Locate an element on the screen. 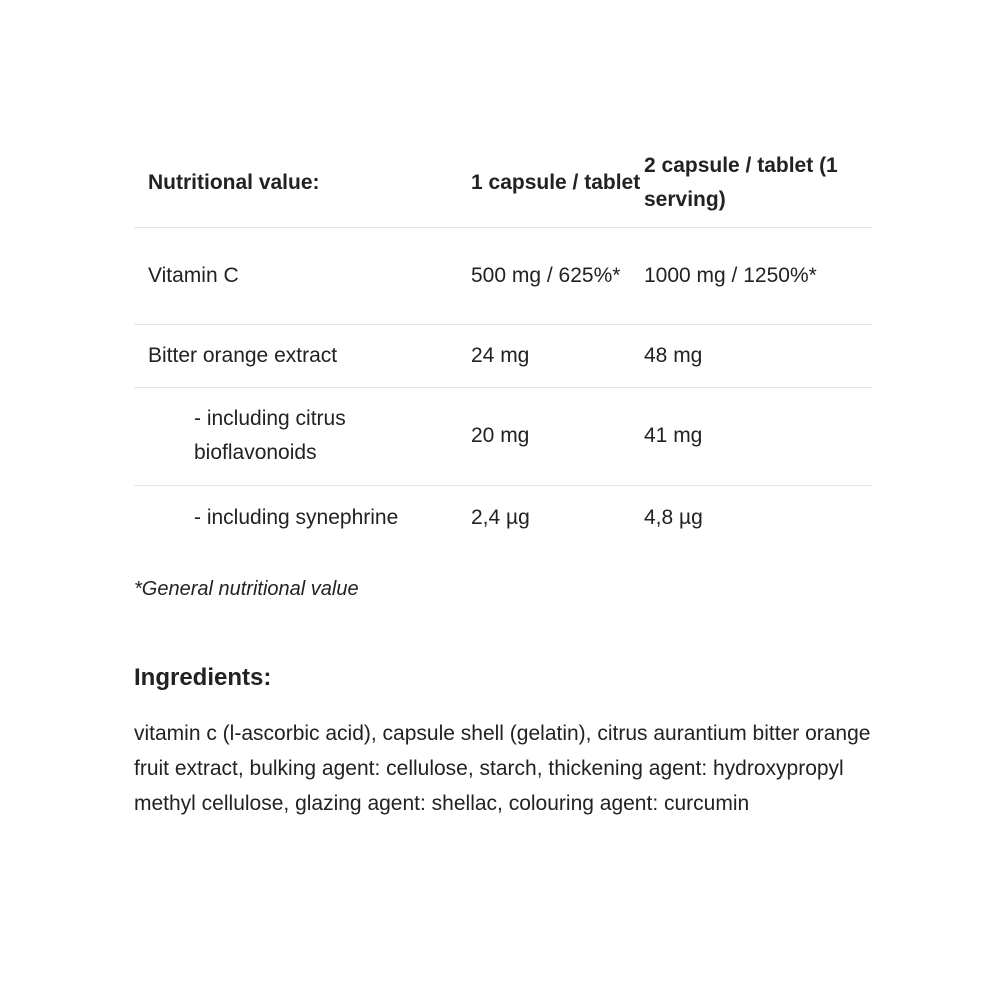  nutrient-name: - including citrus bioflavonoids is located at coordinates (270, 435).